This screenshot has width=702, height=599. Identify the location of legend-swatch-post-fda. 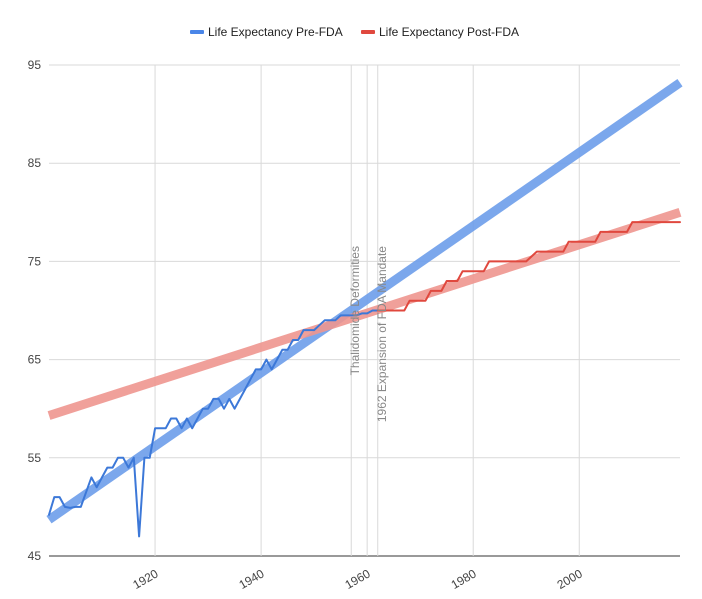
(368, 32).